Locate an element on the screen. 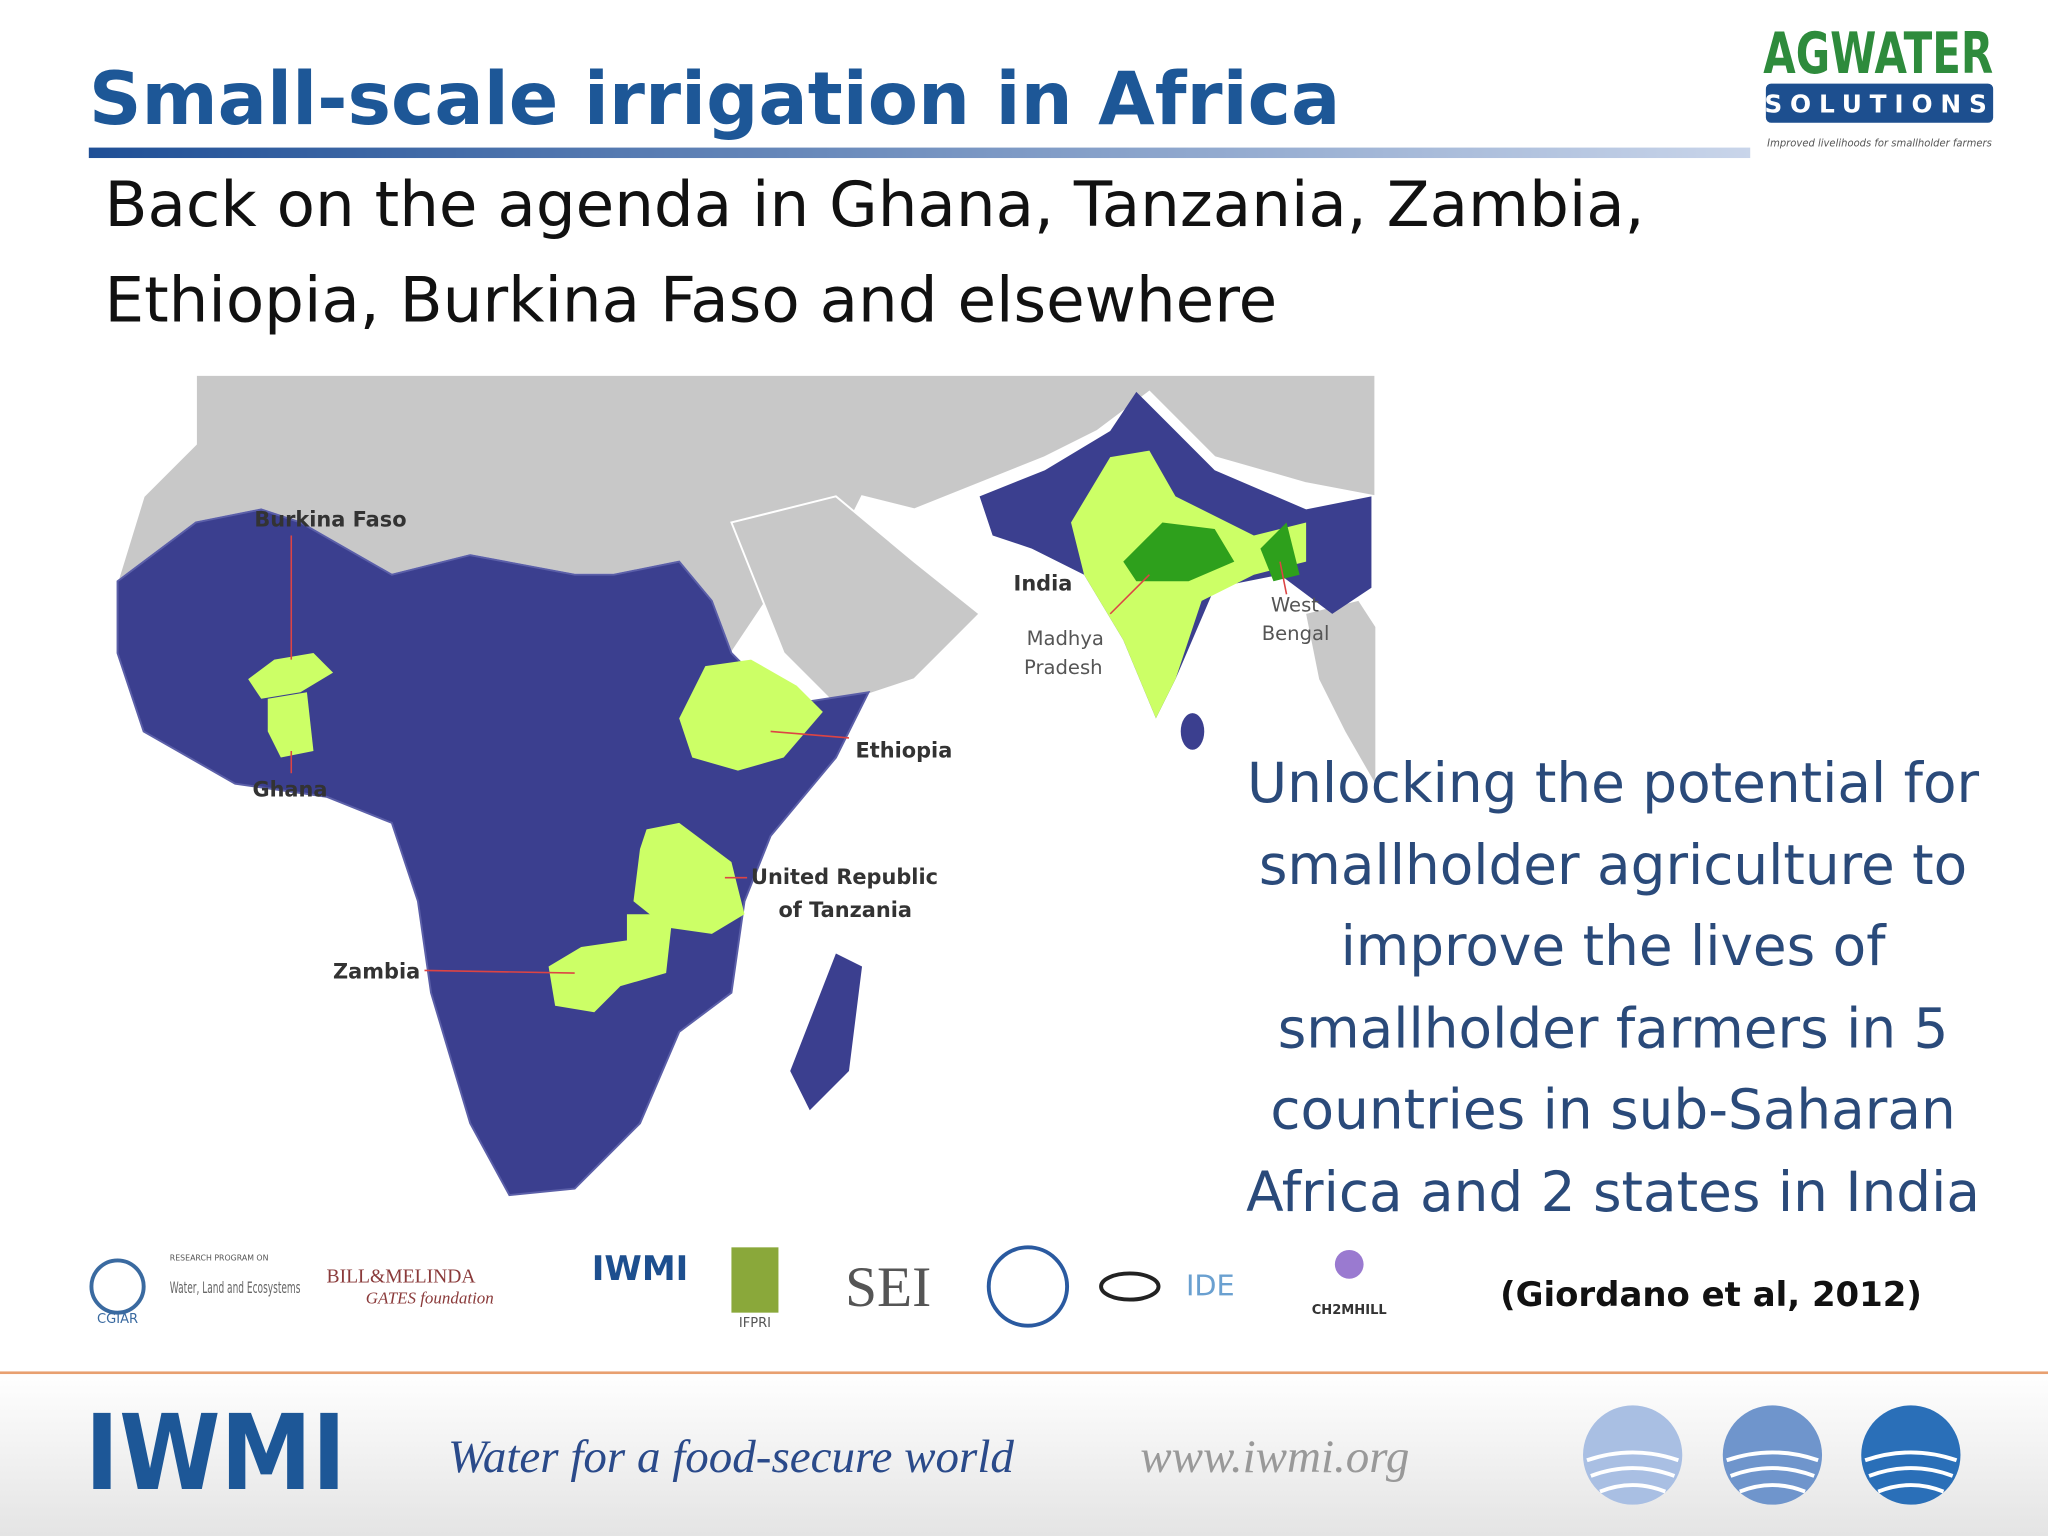 The width and height of the screenshot is (2048, 1536). partner-text: Water, Land and Ecosystems is located at coordinates (235, 1287).